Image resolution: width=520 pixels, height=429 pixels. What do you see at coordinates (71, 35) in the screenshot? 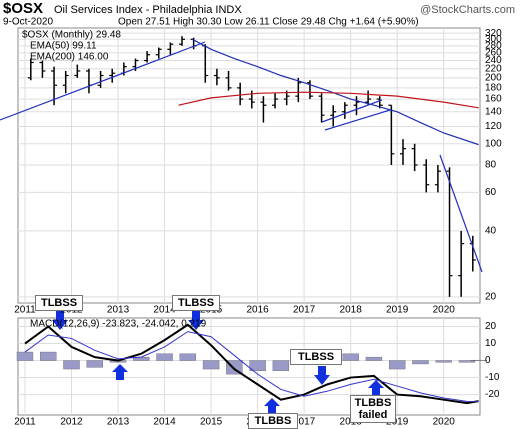
I see `legend-entry: $OSX (Monthly) 29.48` at bounding box center [71, 35].